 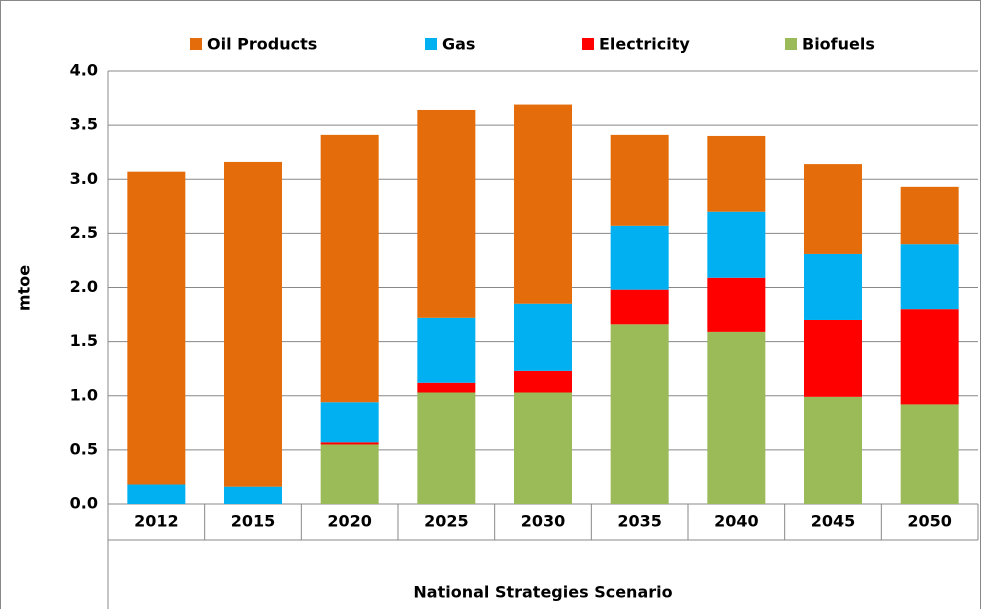 What do you see at coordinates (543, 521) in the screenshot?
I see `x-tick-label: 2030` at bounding box center [543, 521].